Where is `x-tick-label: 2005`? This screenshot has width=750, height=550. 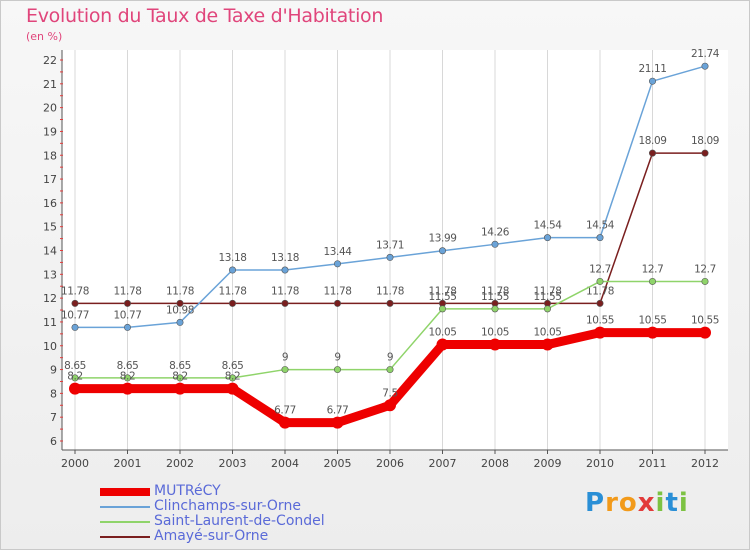
x-tick-label: 2005 is located at coordinates (338, 463).